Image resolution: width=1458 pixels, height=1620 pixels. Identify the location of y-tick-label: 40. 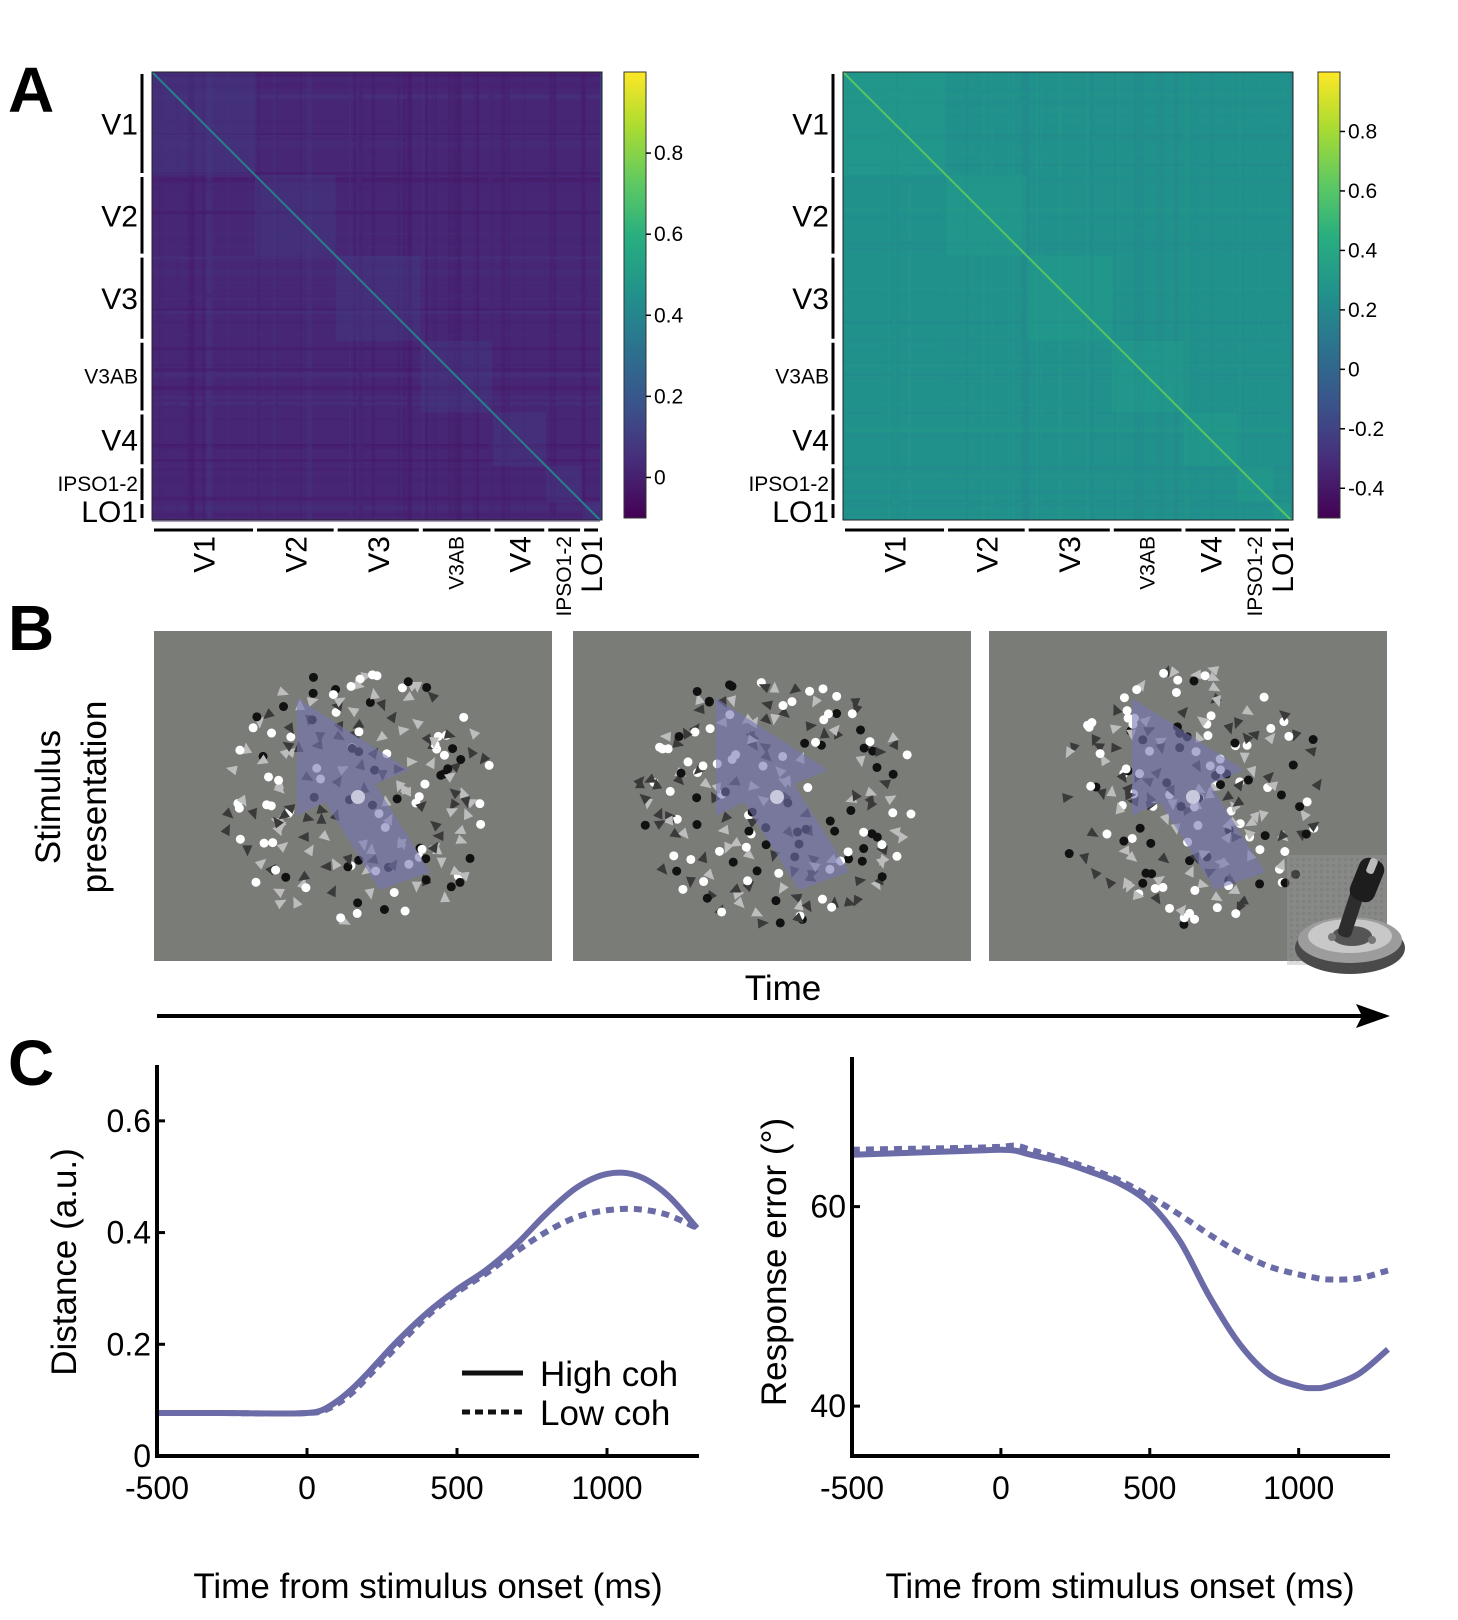
(828, 1406).